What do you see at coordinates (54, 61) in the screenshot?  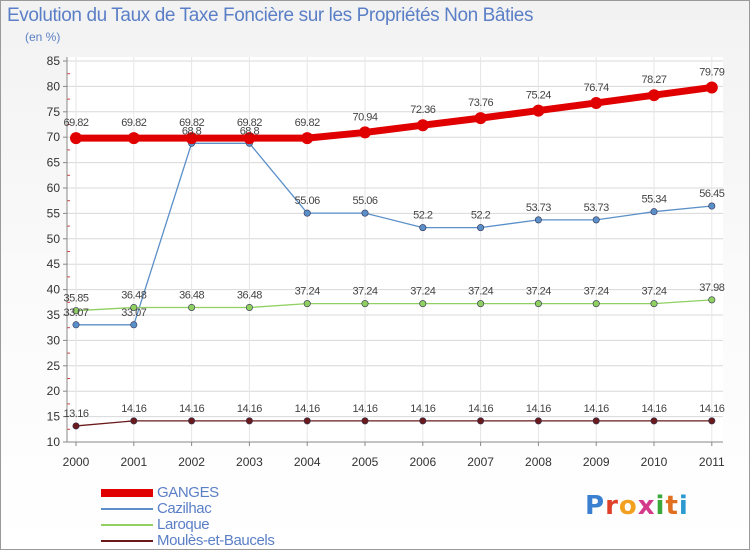 I see `y-tick-label: 85` at bounding box center [54, 61].